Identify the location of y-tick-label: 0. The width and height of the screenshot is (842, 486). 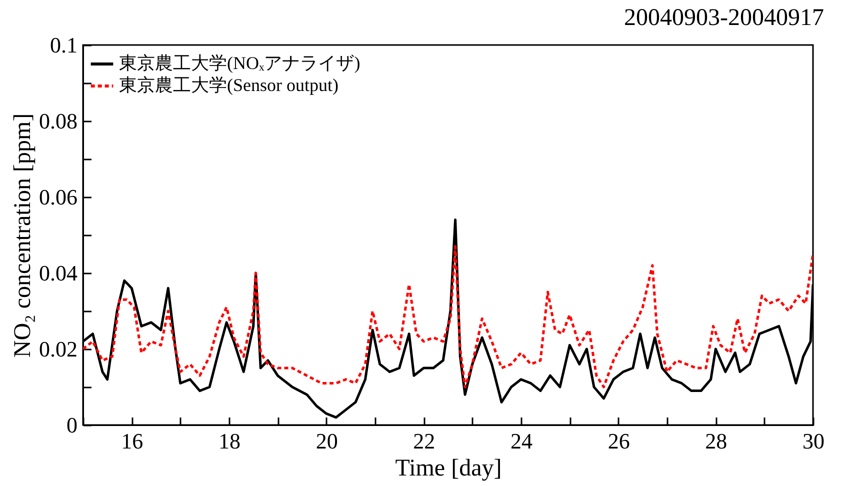
(72, 425).